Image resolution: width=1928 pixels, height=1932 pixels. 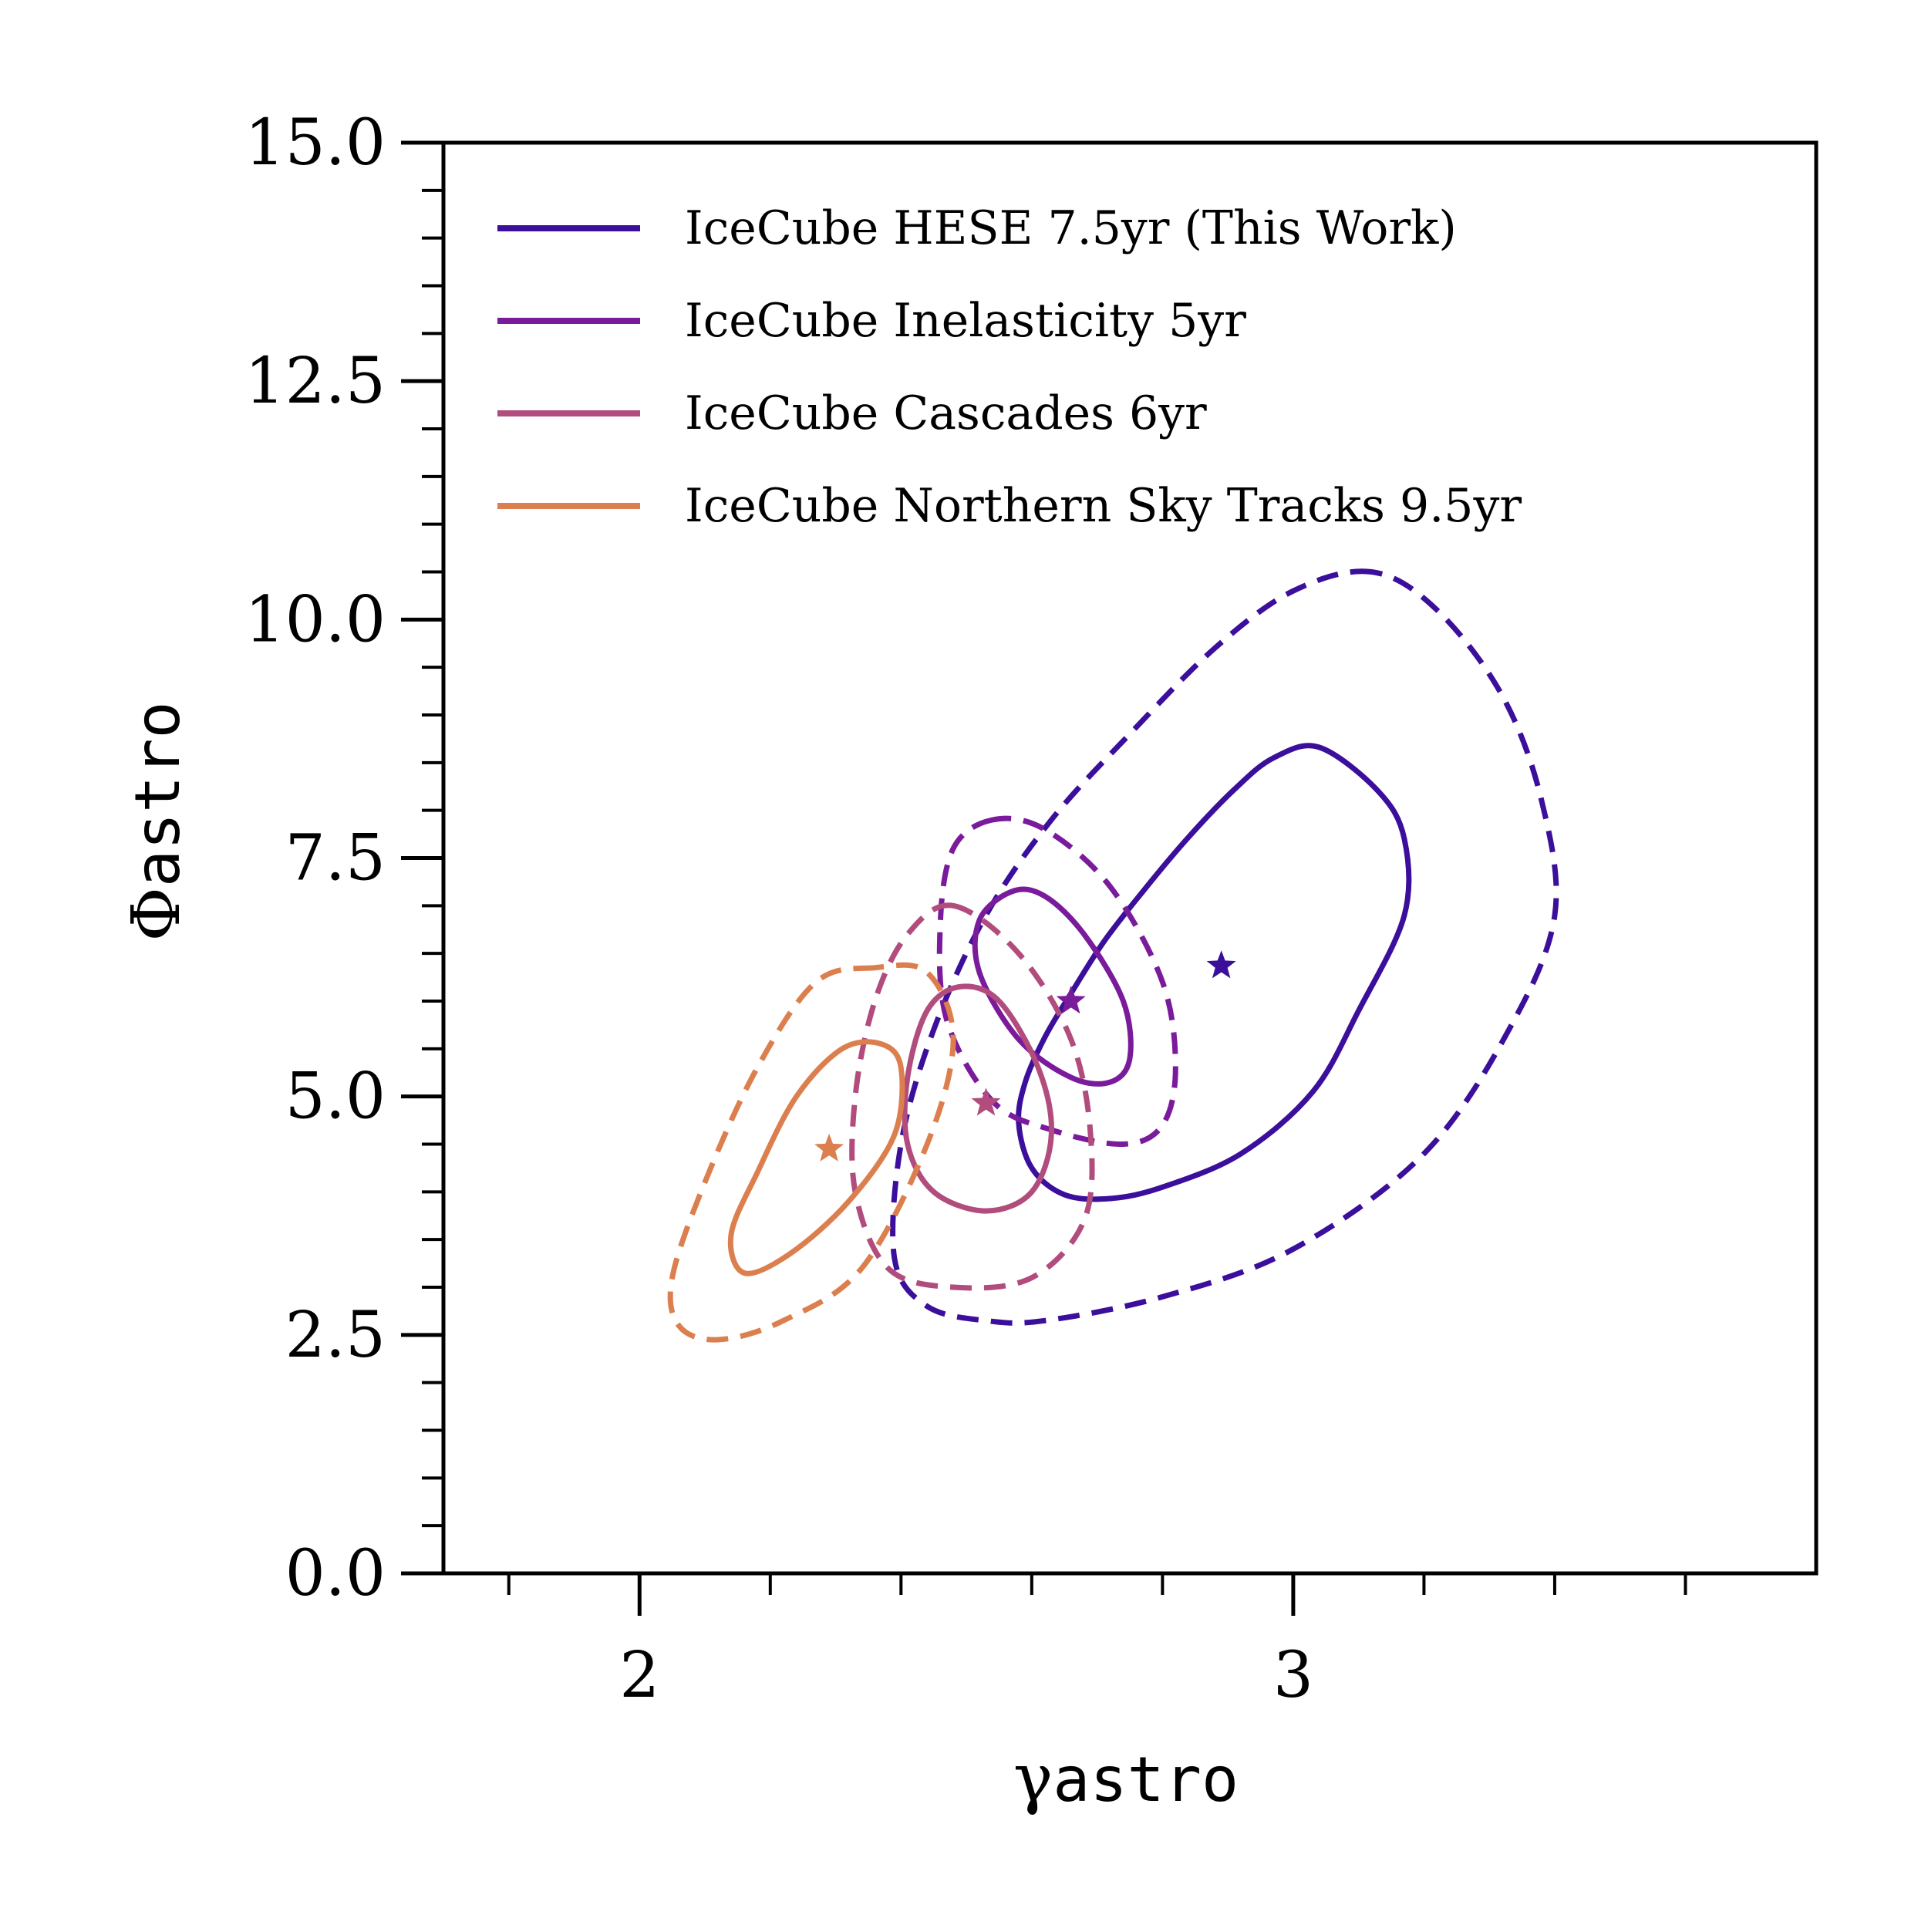 I want to click on y-tick-label: 7.5, so click(x=335, y=858).